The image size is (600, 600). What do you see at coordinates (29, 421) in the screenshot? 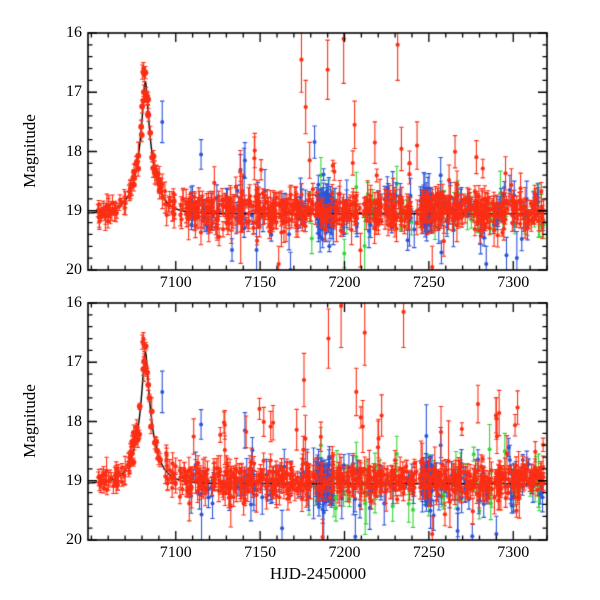
I see `y-axis-label-bottom: Magnitude` at bounding box center [29, 421].